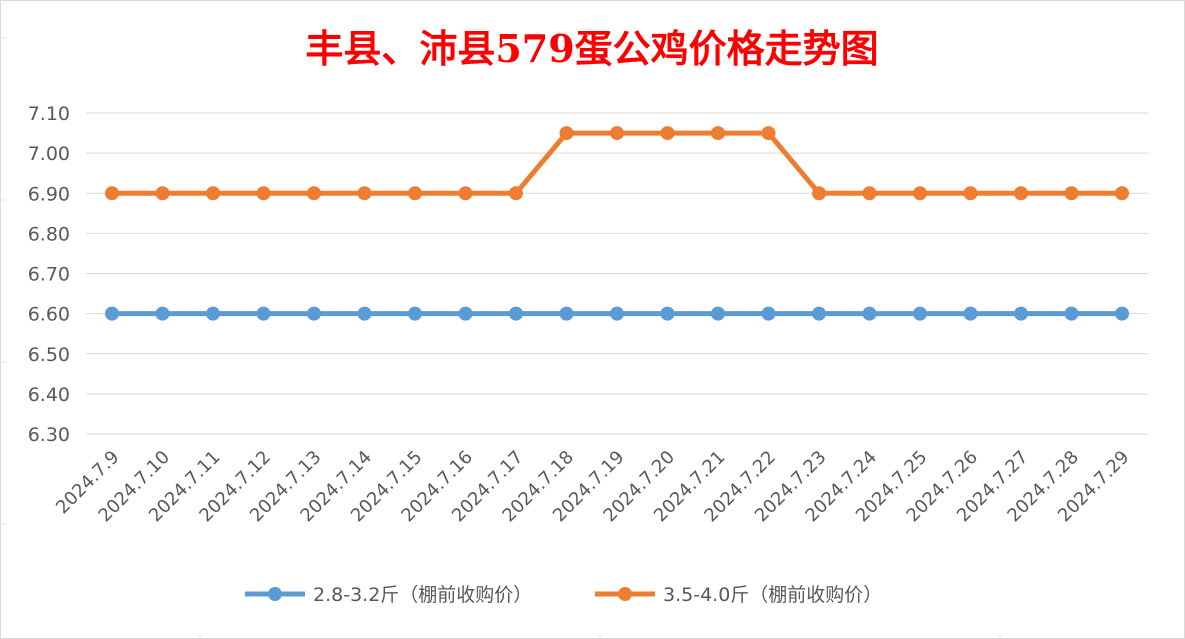 This screenshot has width=1185, height=639. Describe the element at coordinates (422, 595) in the screenshot. I see `legend-label: 2.8-3.2斤（棚前收购价）` at that location.